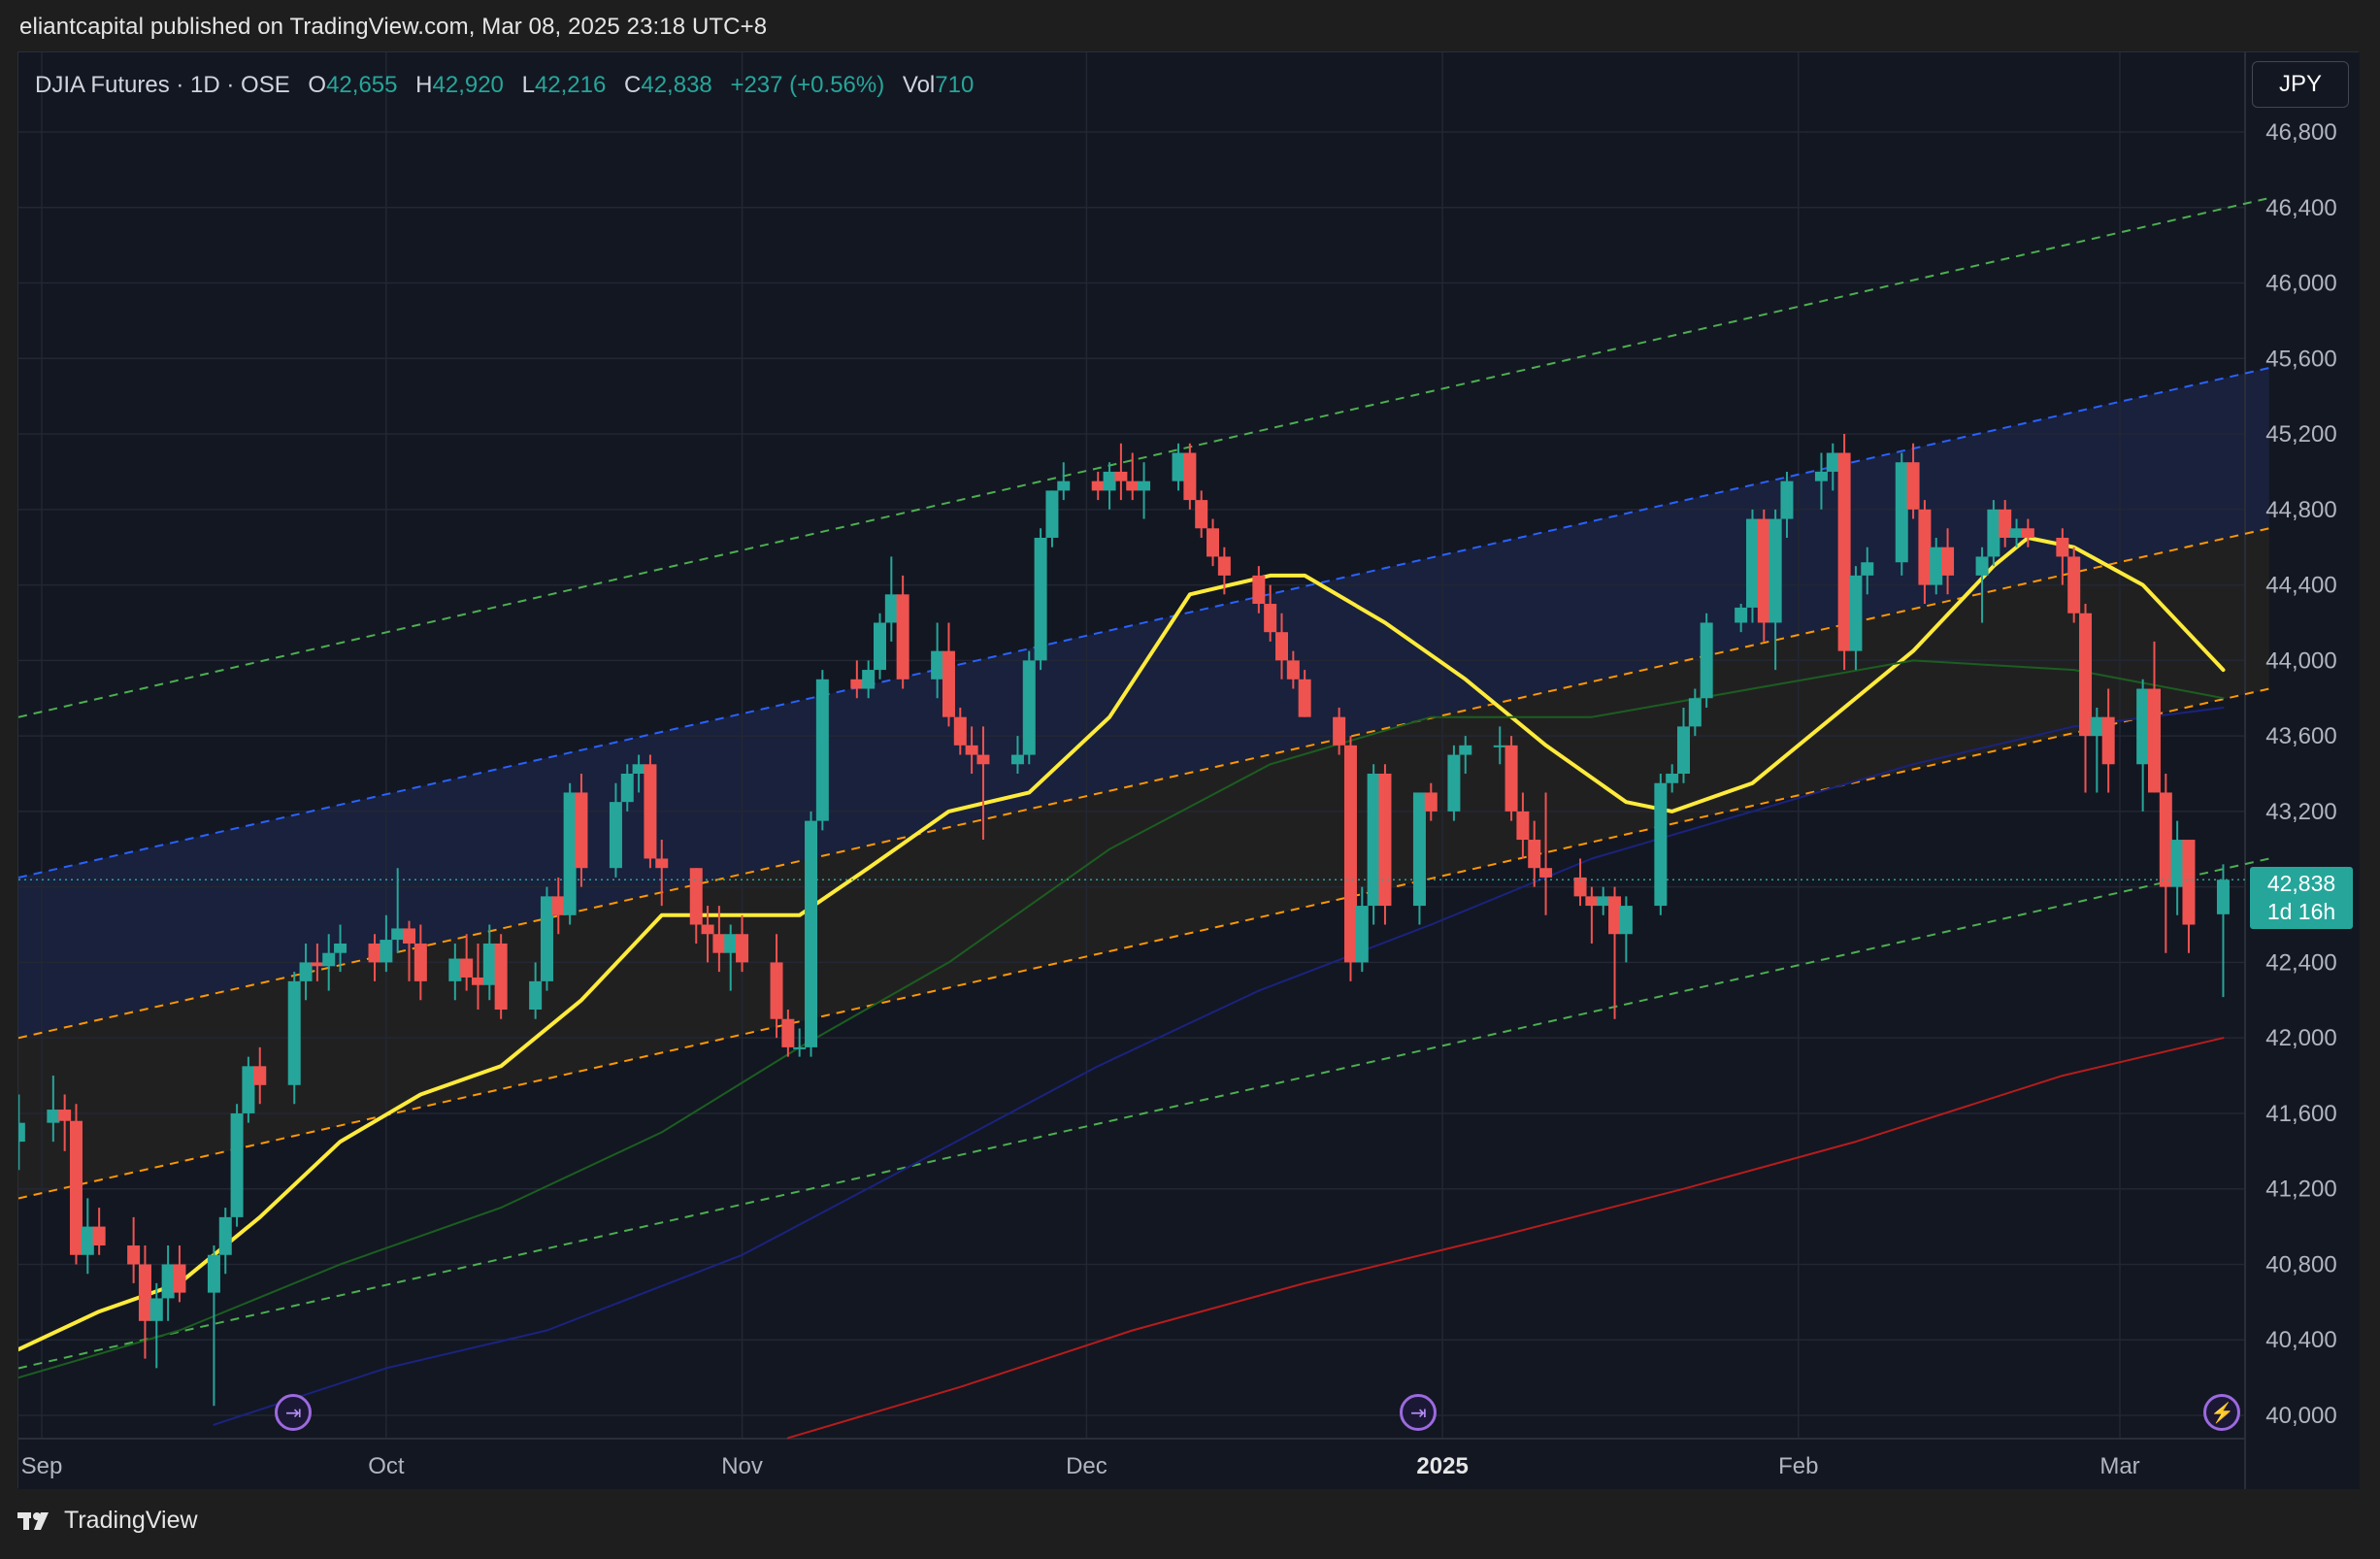 The image size is (2380, 1559). Describe the element at coordinates (2300, 84) in the screenshot. I see `currency-button: JPY` at that location.